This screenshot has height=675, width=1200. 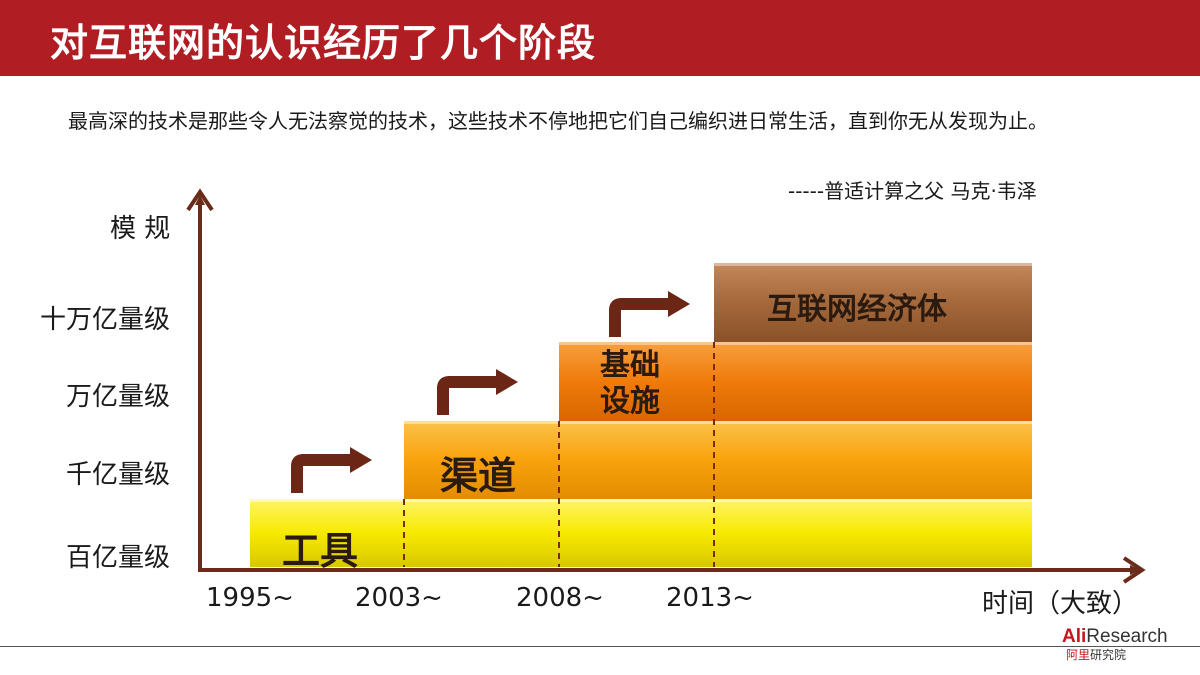 I want to click on stage-label-tool: 工具, so click(x=320, y=551).